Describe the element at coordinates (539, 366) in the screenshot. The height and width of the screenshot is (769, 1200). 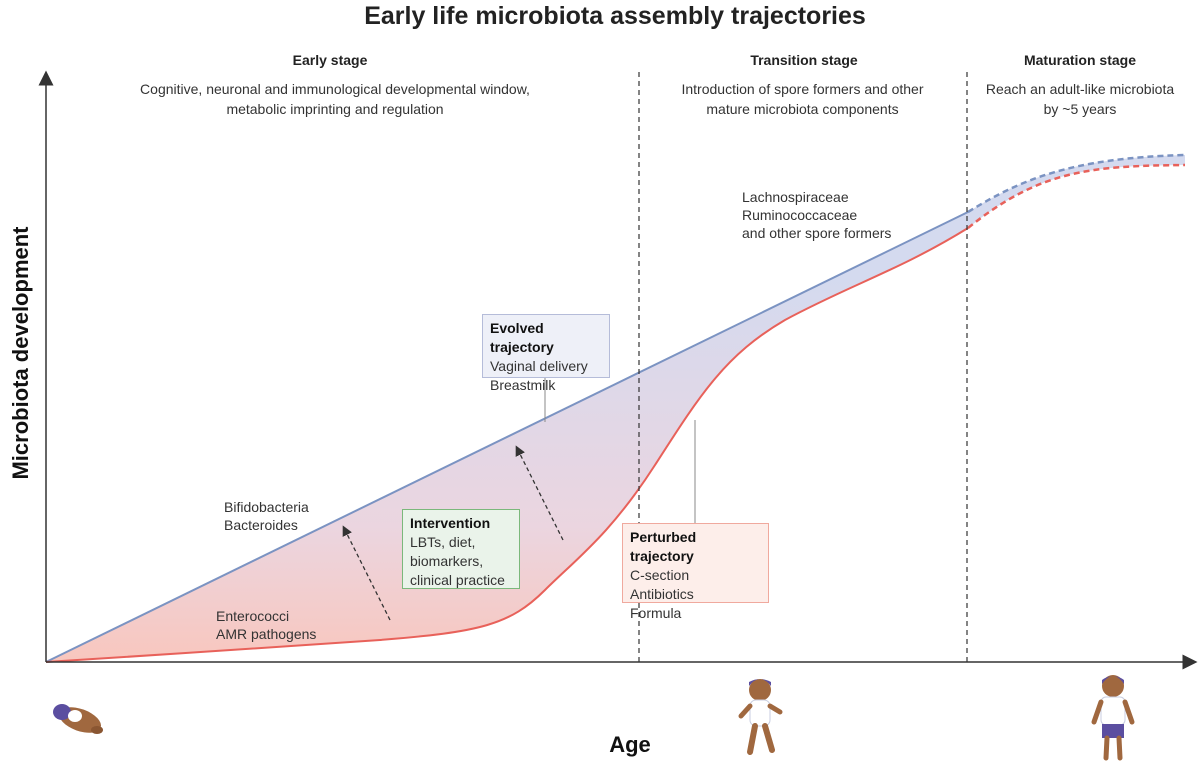
I see `evolved-box-line: Vaginal delivery` at that location.